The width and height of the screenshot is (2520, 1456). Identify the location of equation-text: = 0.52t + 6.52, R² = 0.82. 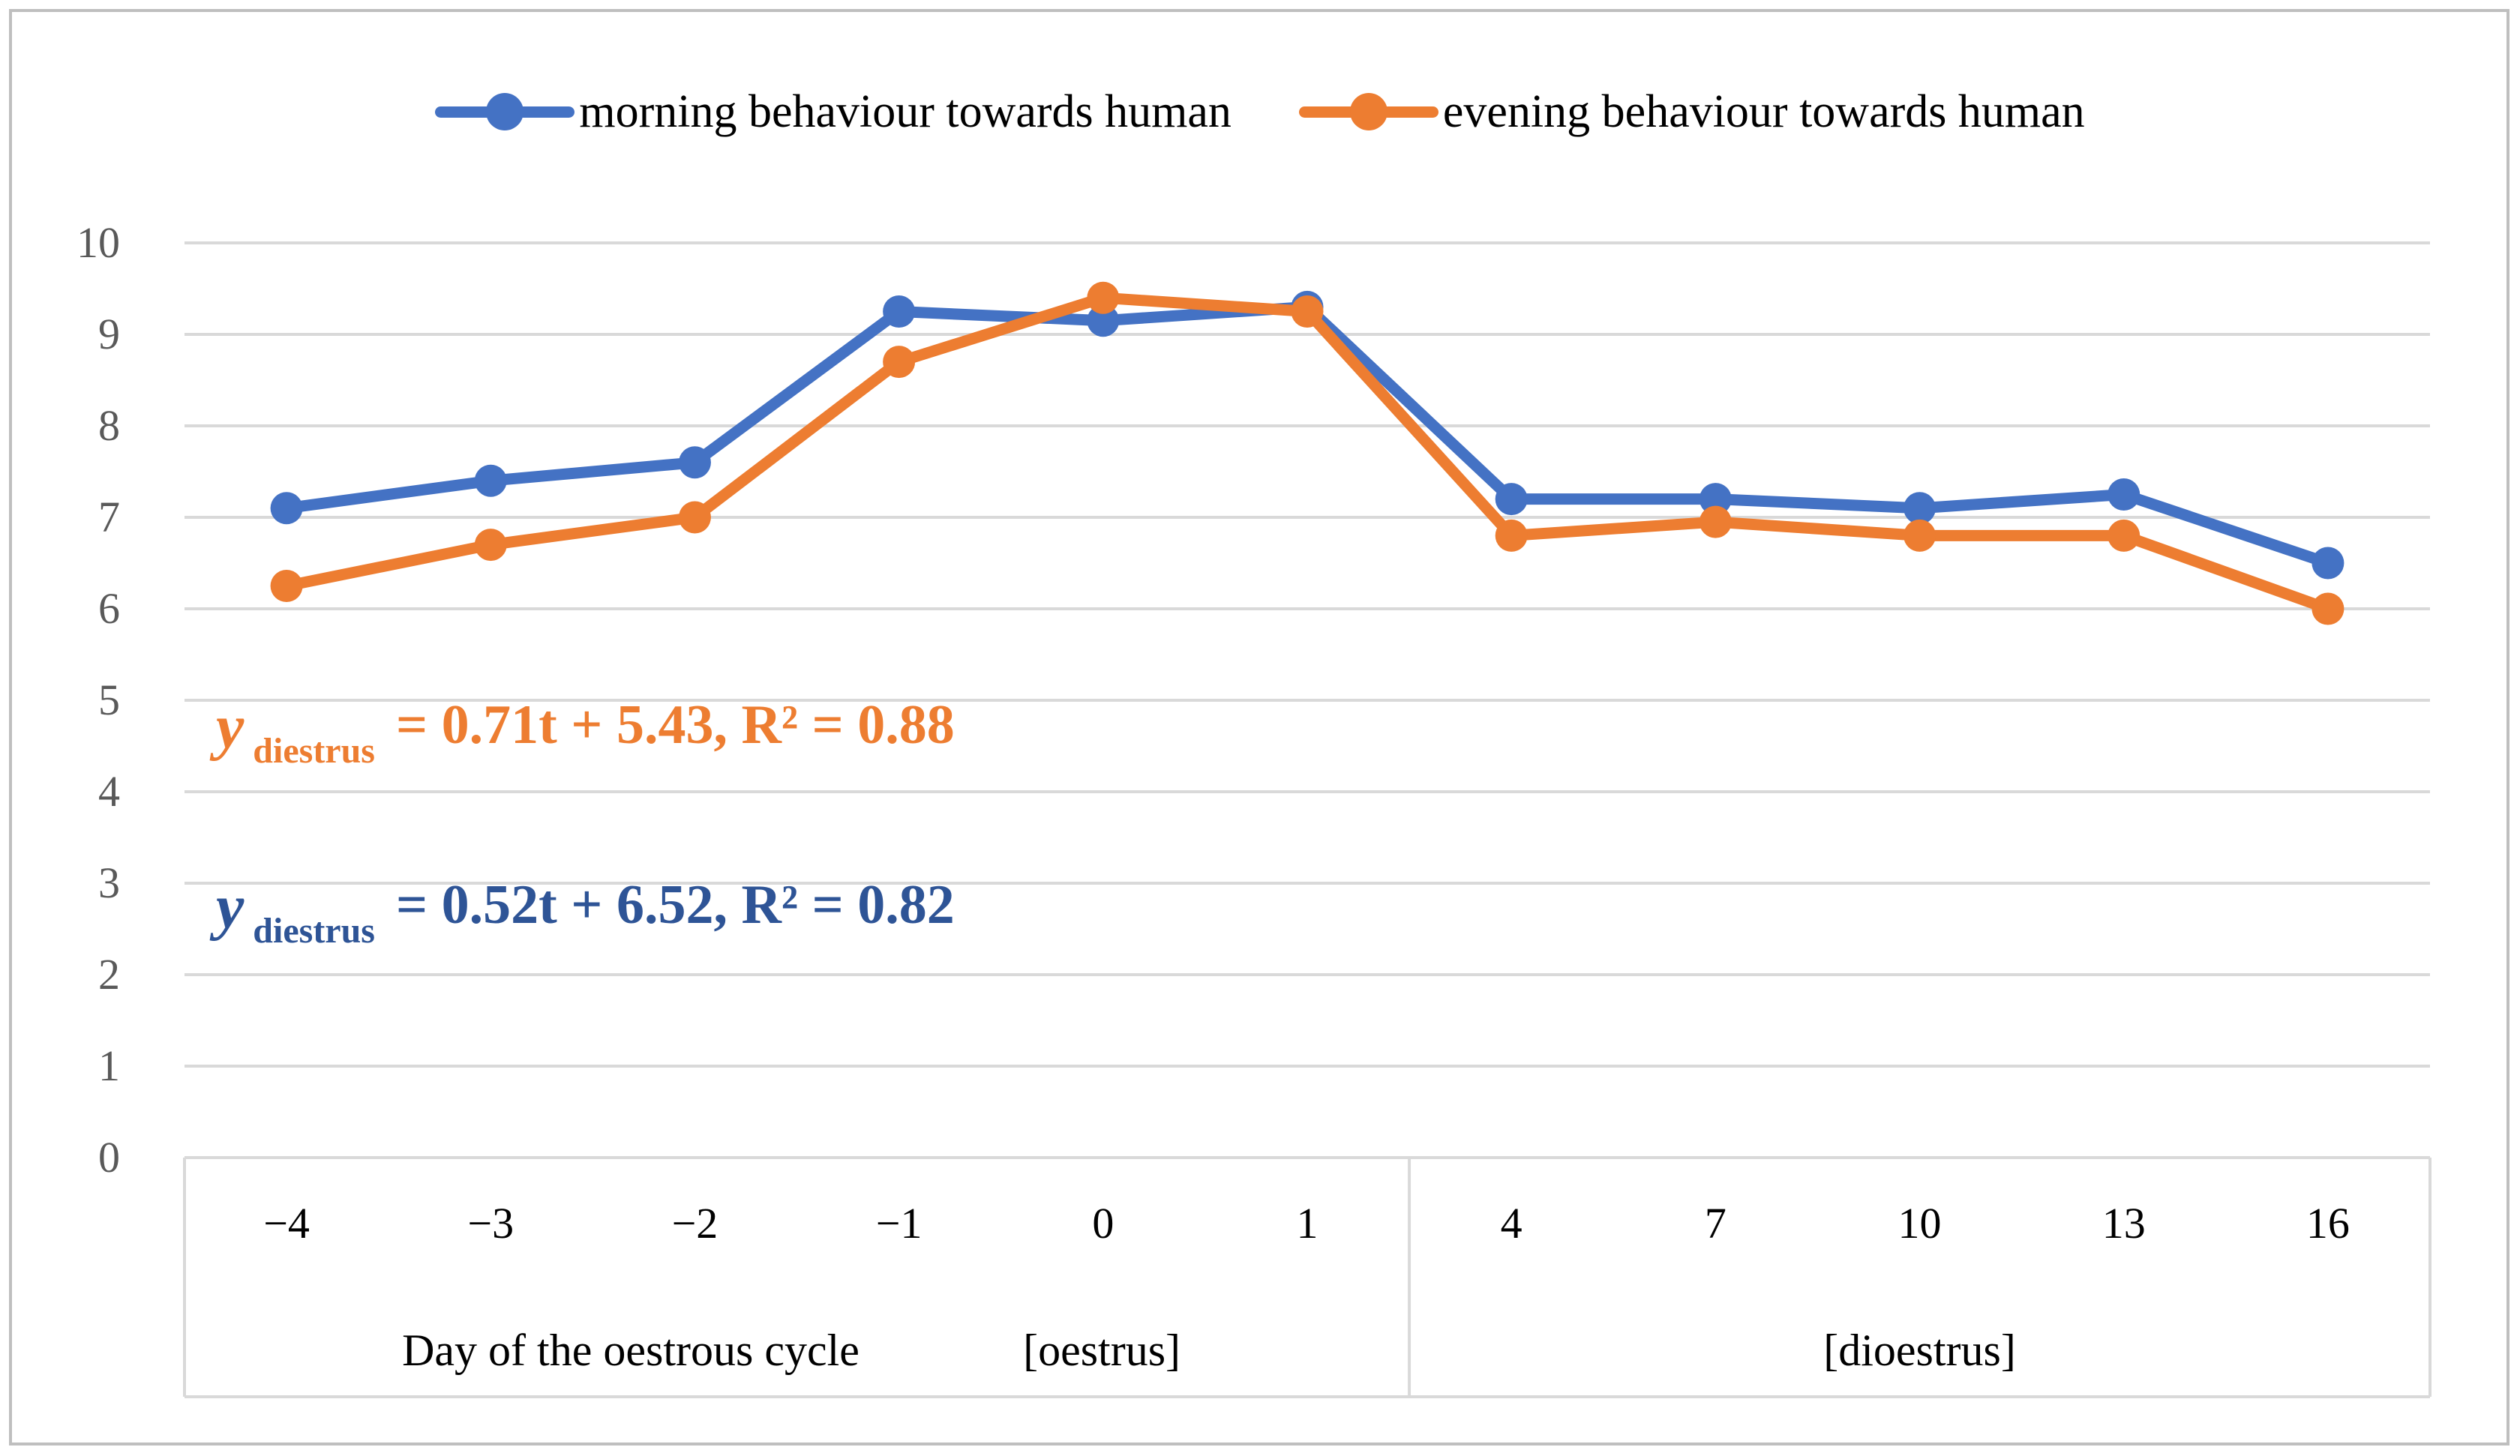
(675, 905).